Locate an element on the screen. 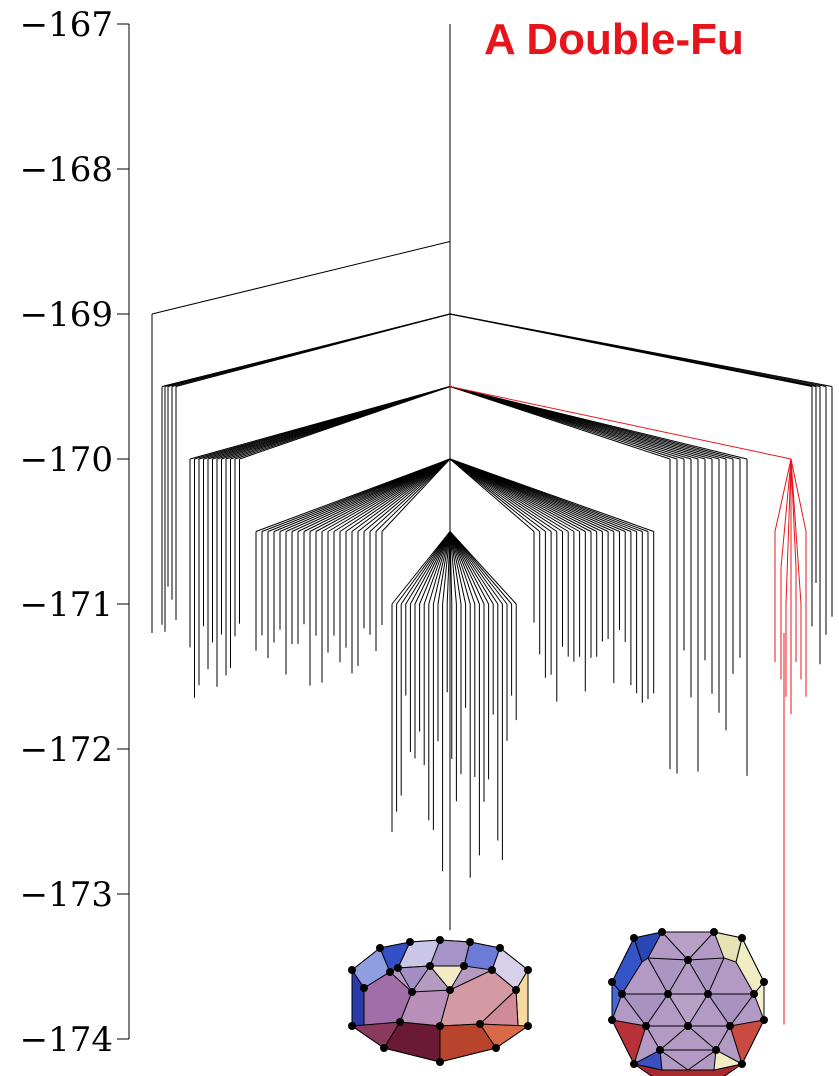 The height and width of the screenshot is (1076, 839). y-tick-label: −167 is located at coordinates (66, 25).